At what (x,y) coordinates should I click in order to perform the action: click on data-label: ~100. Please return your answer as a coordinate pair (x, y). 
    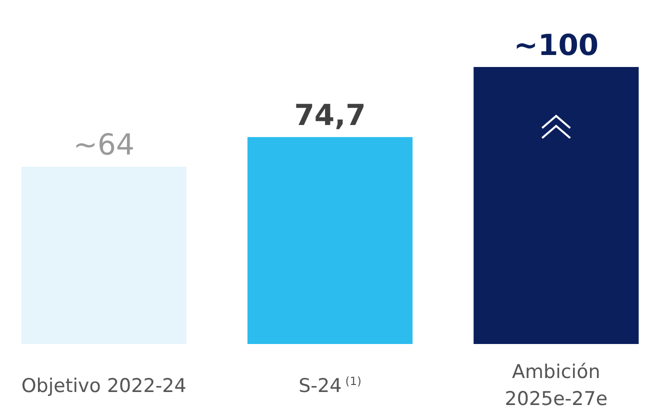
    Looking at the image, I should click on (556, 45).